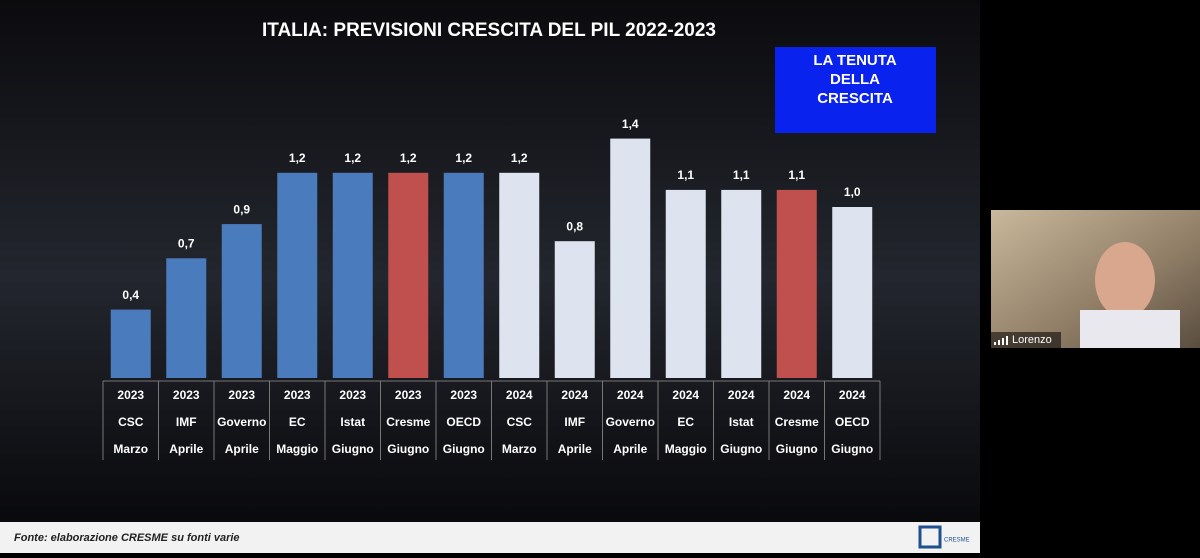 This screenshot has height=558, width=1200. I want to click on highlight-box-text: LA TENUTA DELLA CRESCITA, so click(854, 79).